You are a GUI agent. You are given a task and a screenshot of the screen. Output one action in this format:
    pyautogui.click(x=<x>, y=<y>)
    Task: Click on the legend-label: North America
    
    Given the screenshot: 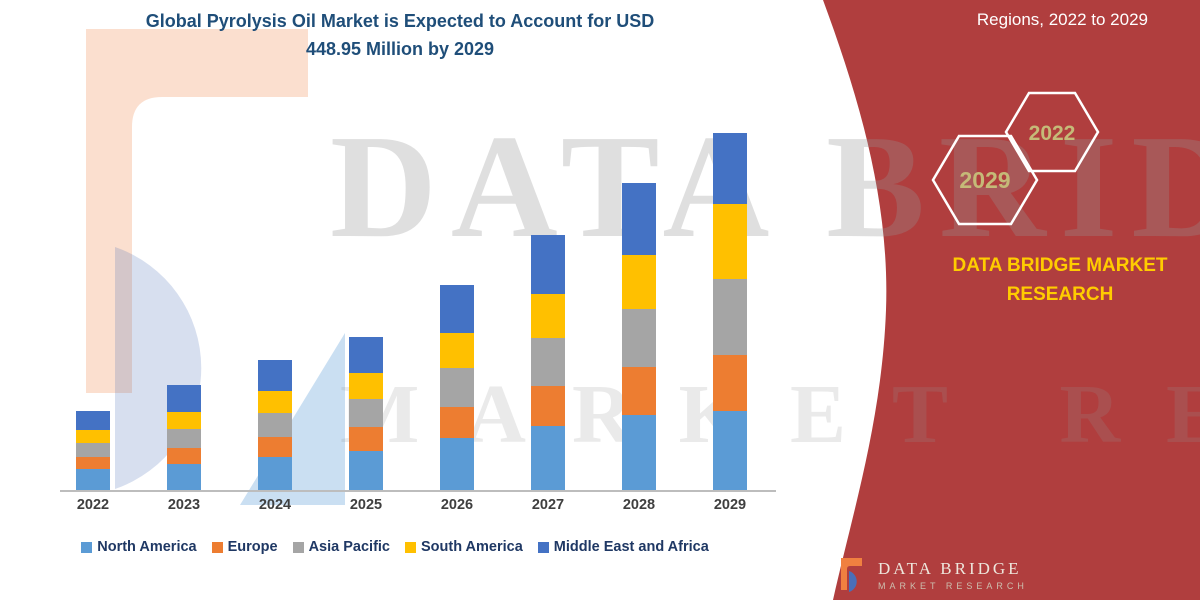 What is the action you would take?
    pyautogui.click(x=147, y=547)
    